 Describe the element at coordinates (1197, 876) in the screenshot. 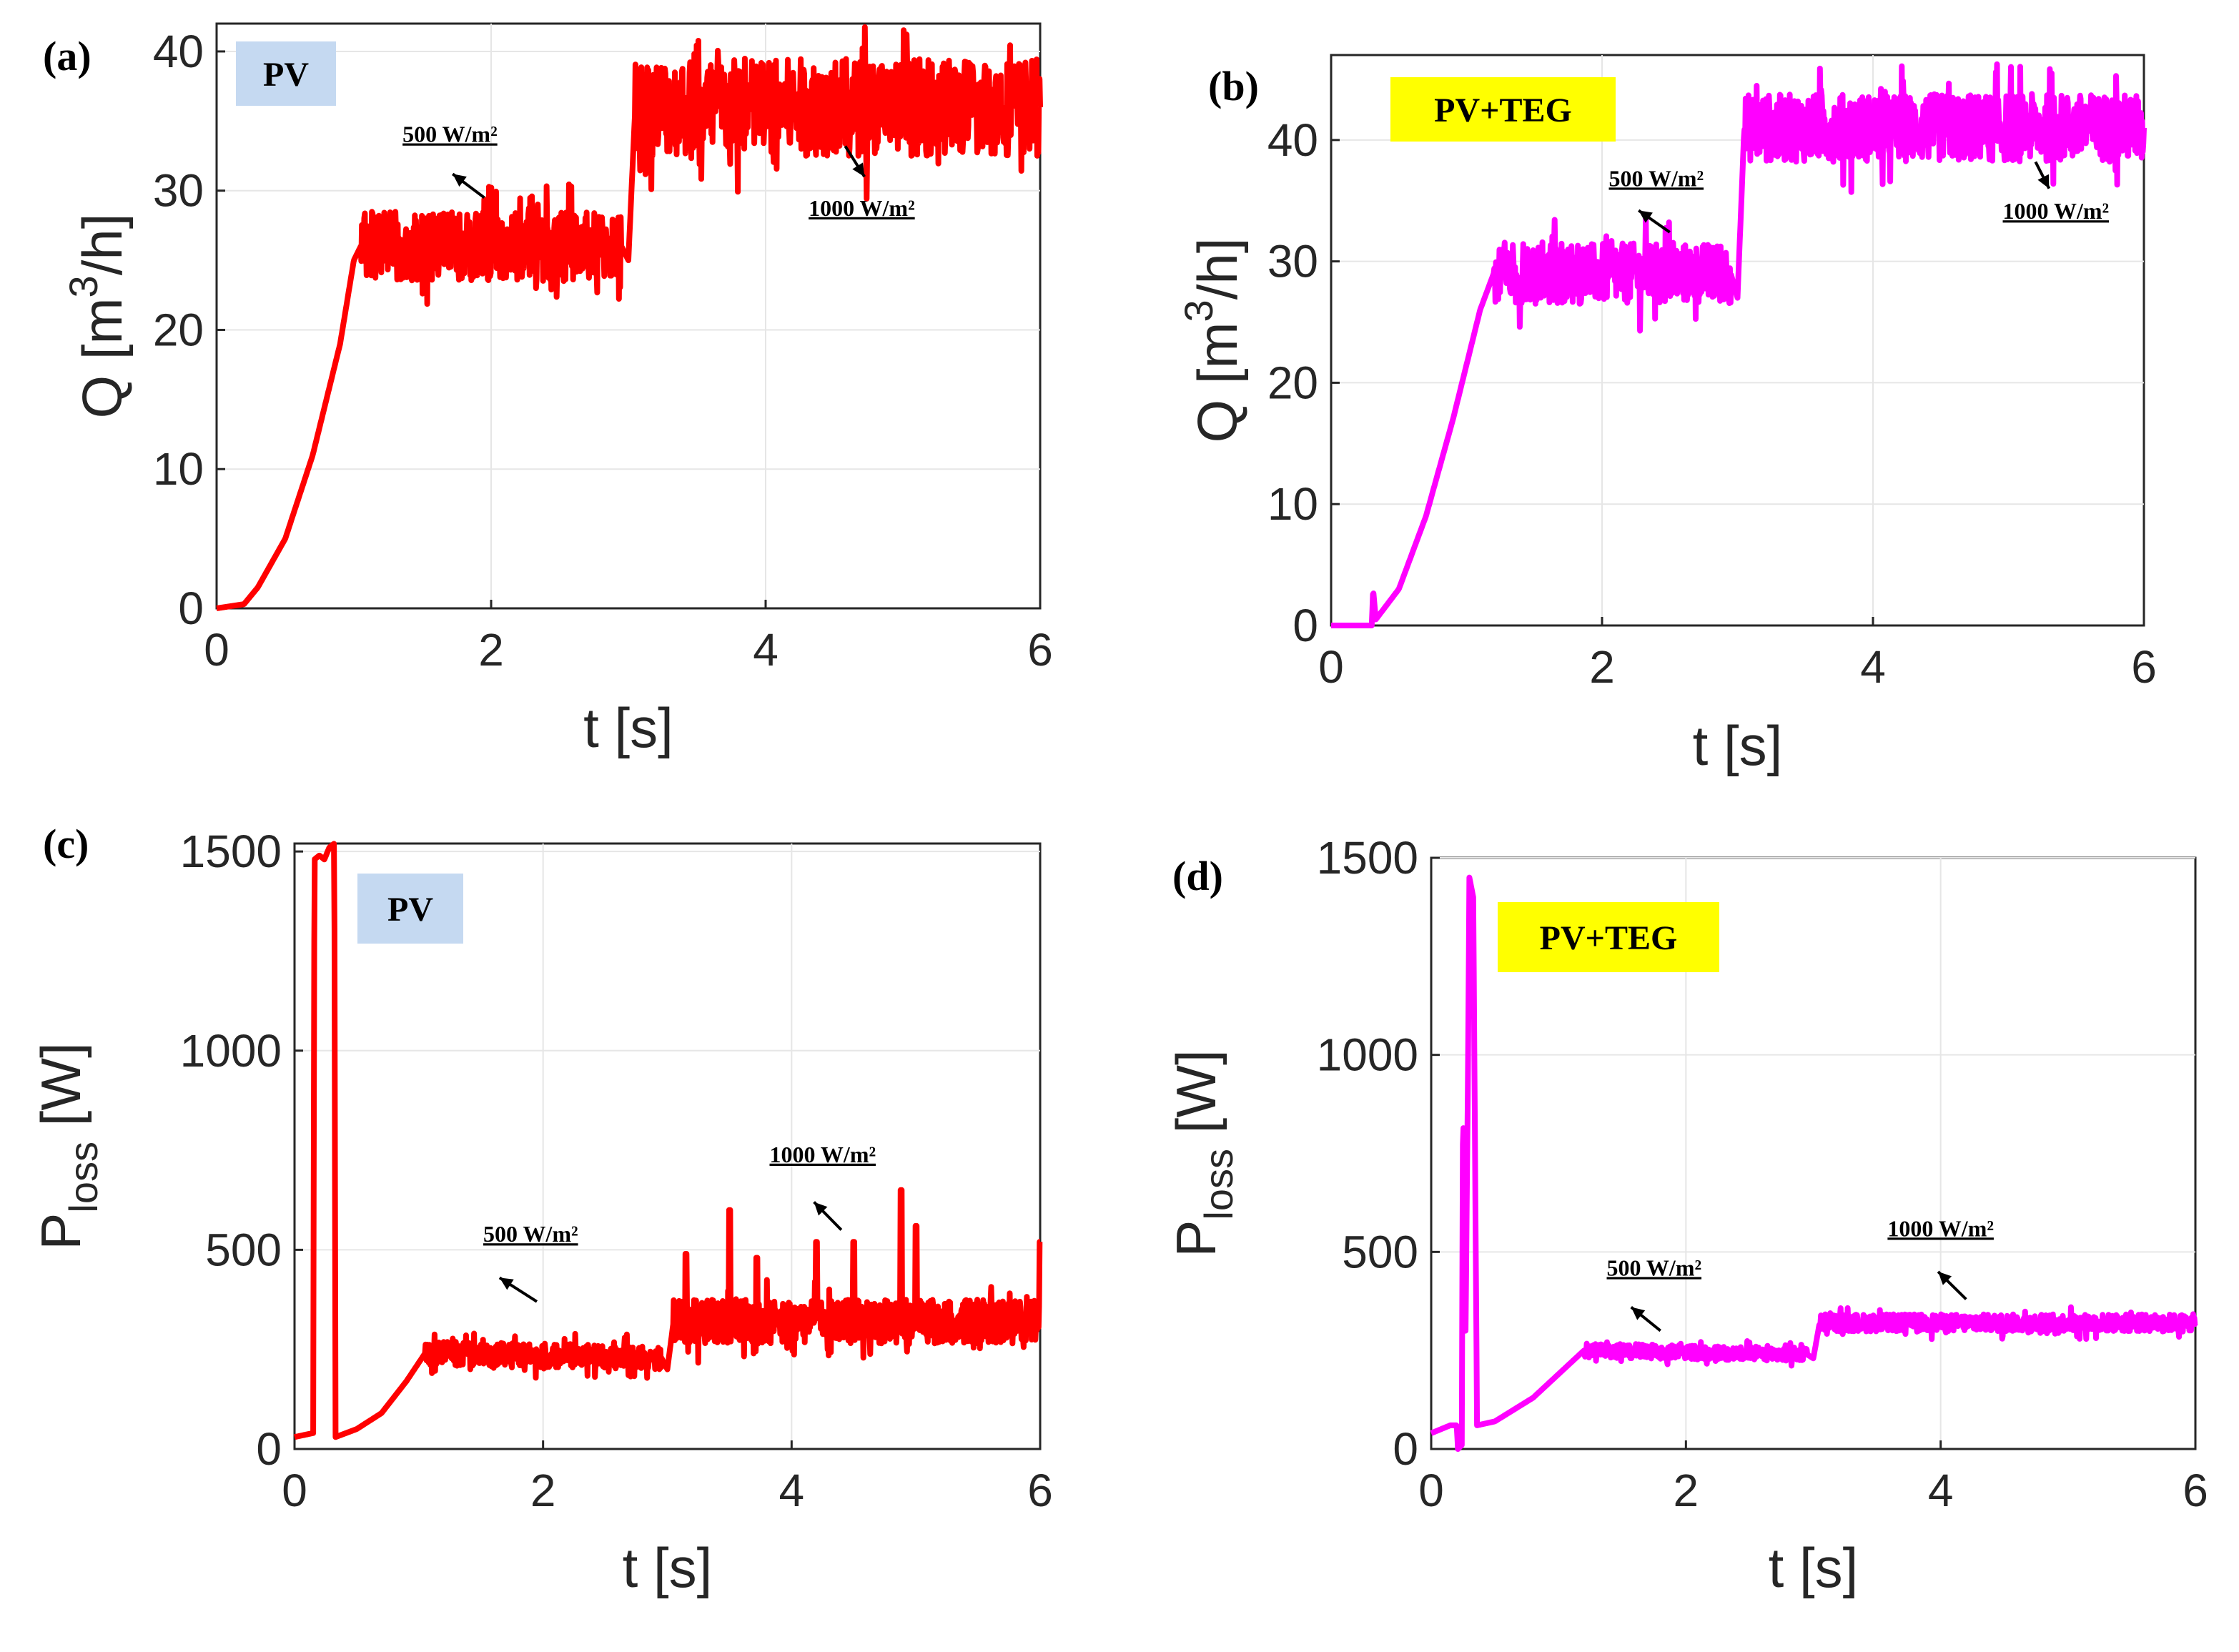

I see `panel-label: (d)` at that location.